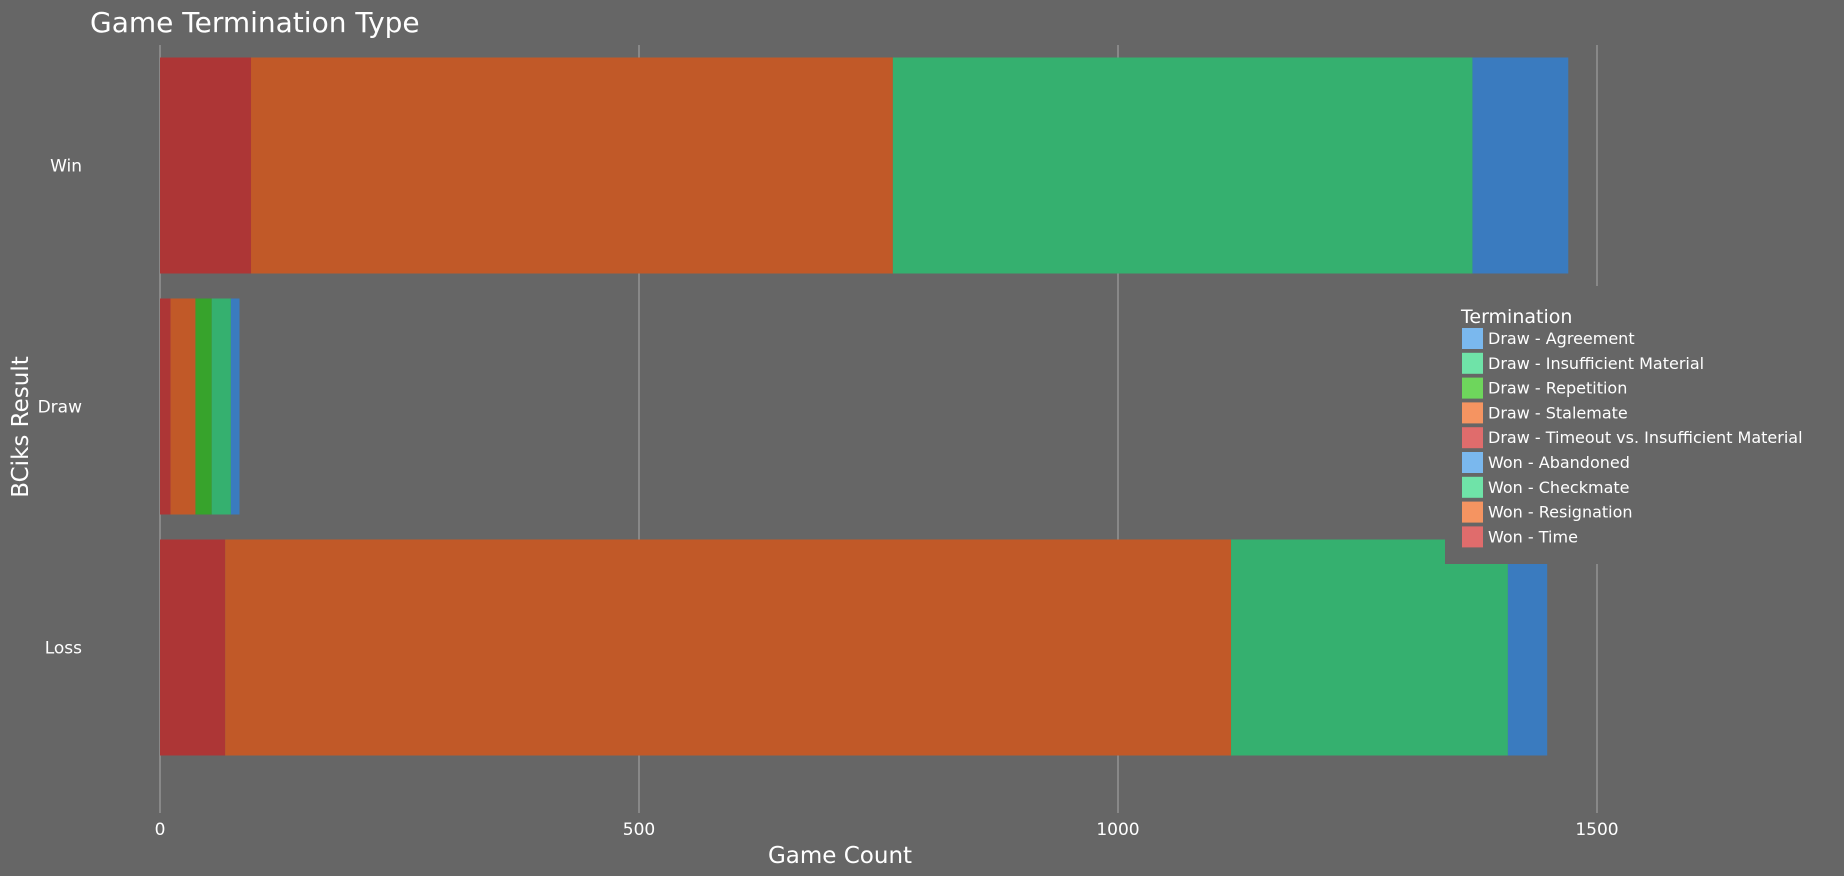 The height and width of the screenshot is (876, 1844). What do you see at coordinates (1117, 830) in the screenshot?
I see `x-tick-label: 1000` at bounding box center [1117, 830].